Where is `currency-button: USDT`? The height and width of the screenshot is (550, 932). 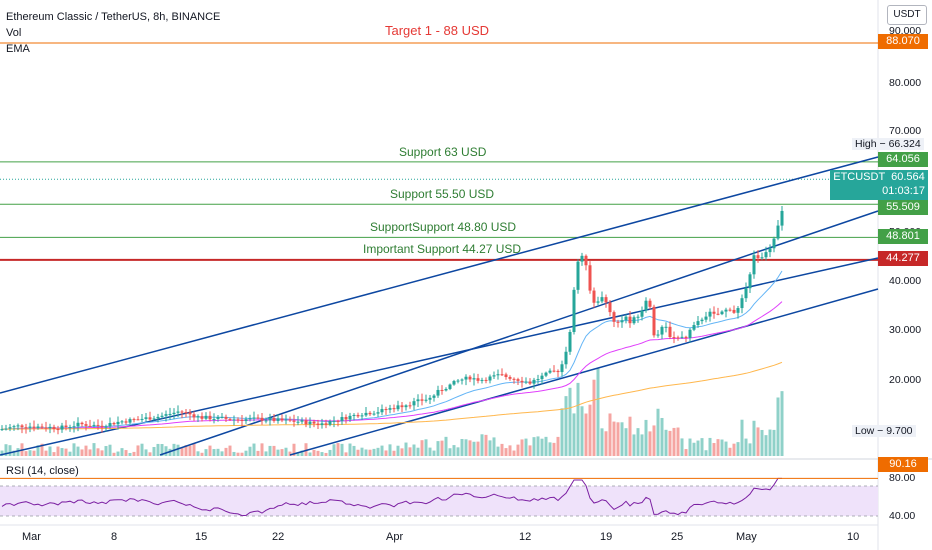 currency-button: USDT is located at coordinates (907, 15).